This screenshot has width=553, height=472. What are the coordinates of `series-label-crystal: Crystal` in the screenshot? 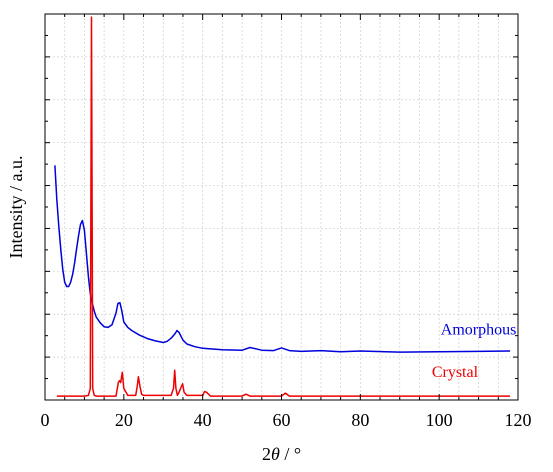 It's located at (455, 372).